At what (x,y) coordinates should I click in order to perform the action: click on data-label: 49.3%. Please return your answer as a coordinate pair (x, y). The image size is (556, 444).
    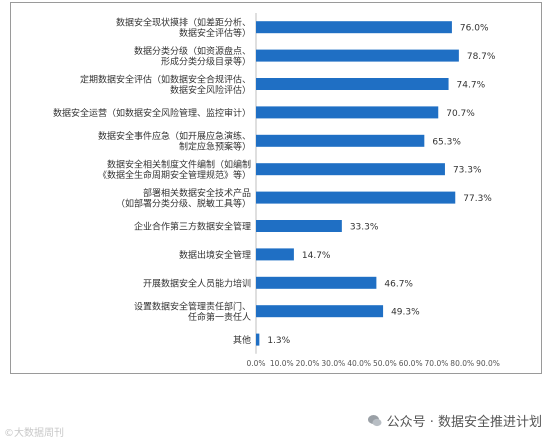
    Looking at the image, I should click on (405, 313).